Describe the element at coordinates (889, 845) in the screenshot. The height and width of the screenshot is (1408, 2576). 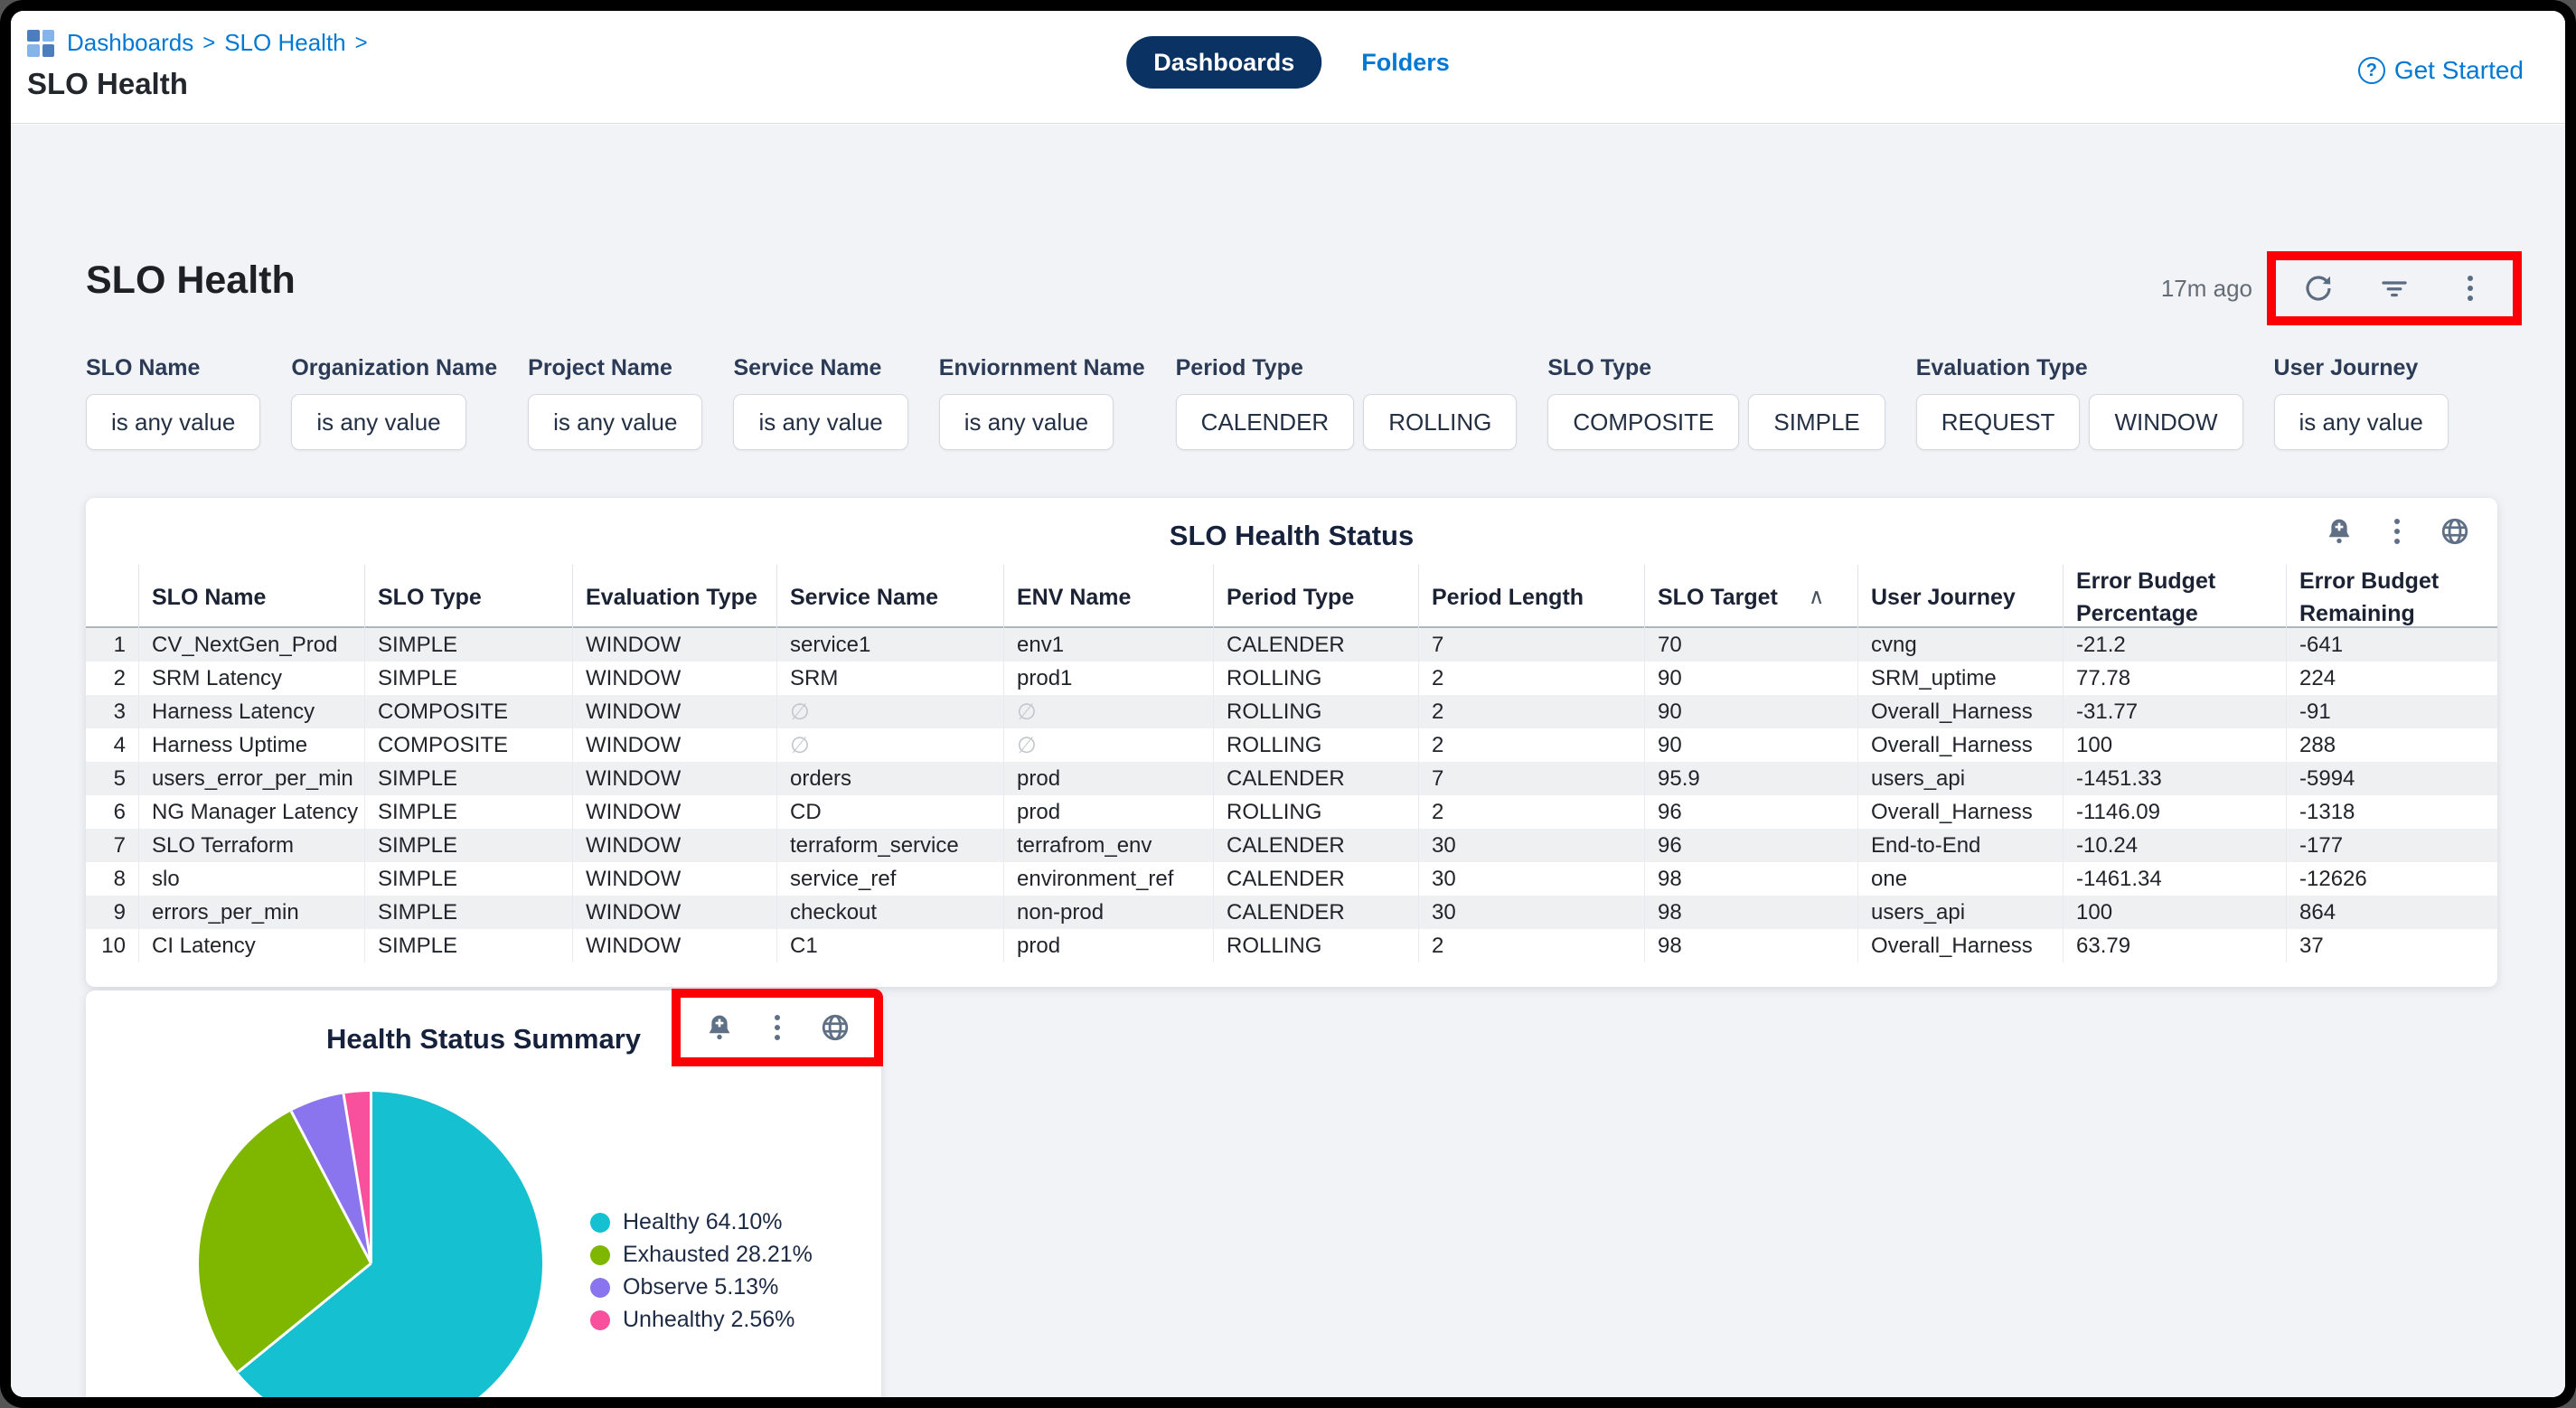
I see `table-cell: terraform_service` at that location.